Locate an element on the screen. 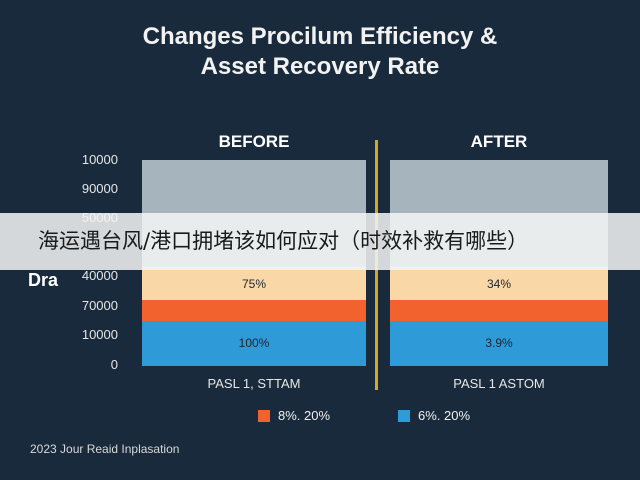 The image size is (640, 480). chart-title-line2: Asset Recovery Rate is located at coordinates (320, 66).